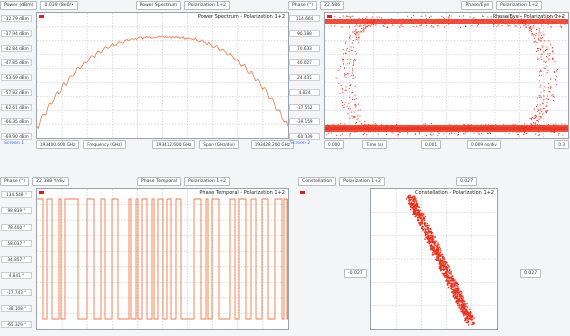 Image resolution: width=570 pixels, height=336 pixels. What do you see at coordinates (58, 144) in the screenshot?
I see `screen1-x-start: 193400.600 GHz` at bounding box center [58, 144].